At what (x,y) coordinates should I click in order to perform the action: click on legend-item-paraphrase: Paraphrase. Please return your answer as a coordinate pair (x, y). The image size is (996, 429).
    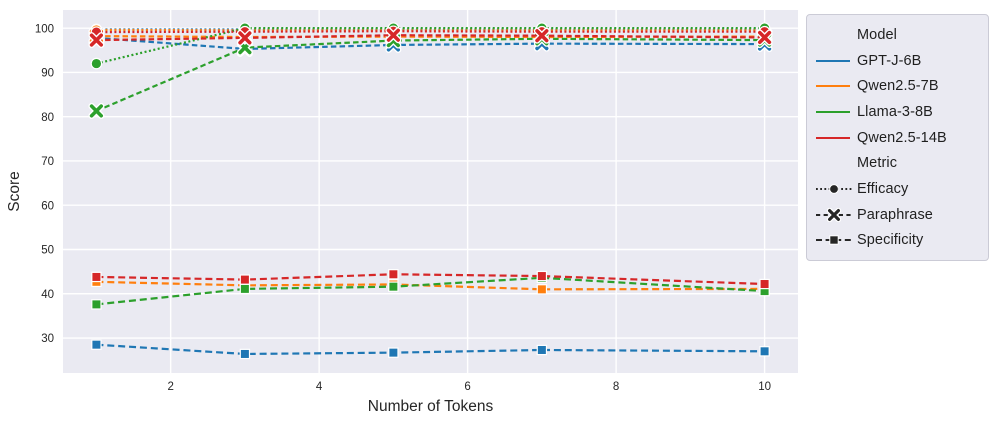
    Looking at the image, I should click on (898, 215).